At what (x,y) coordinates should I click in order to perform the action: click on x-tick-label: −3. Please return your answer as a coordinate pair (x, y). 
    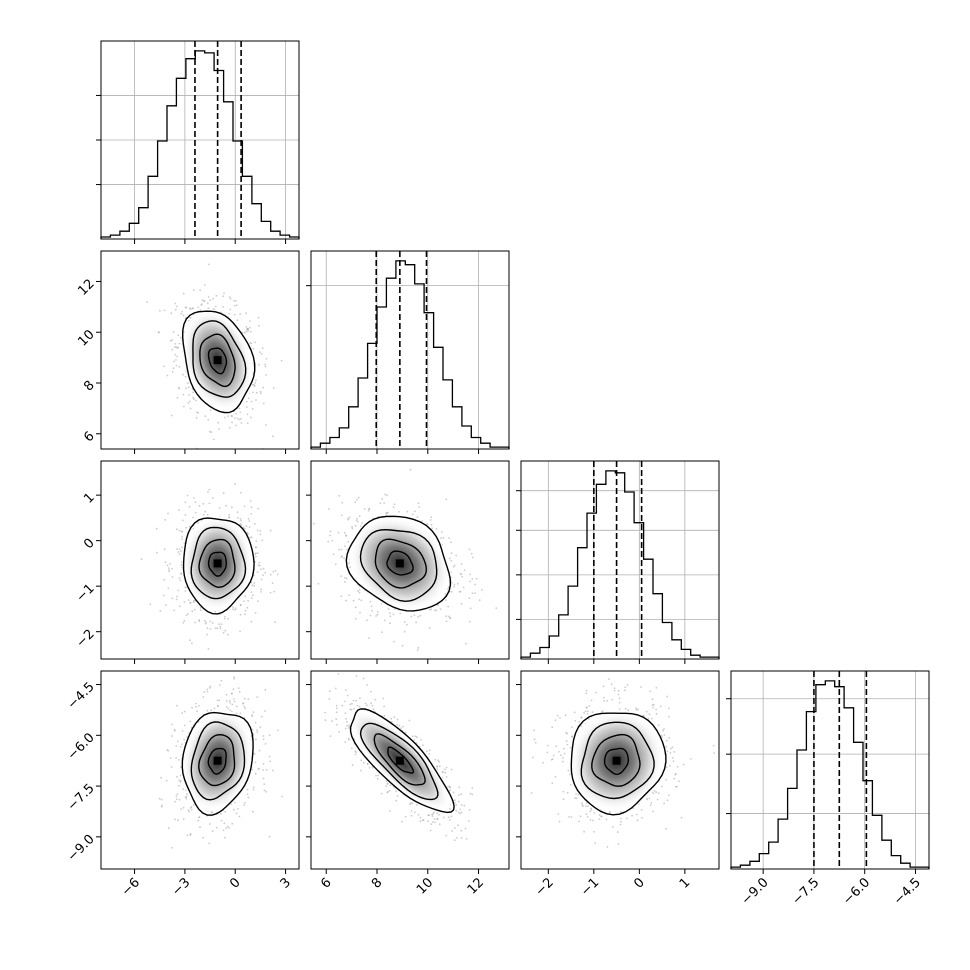
    Looking at the image, I should click on (181, 887).